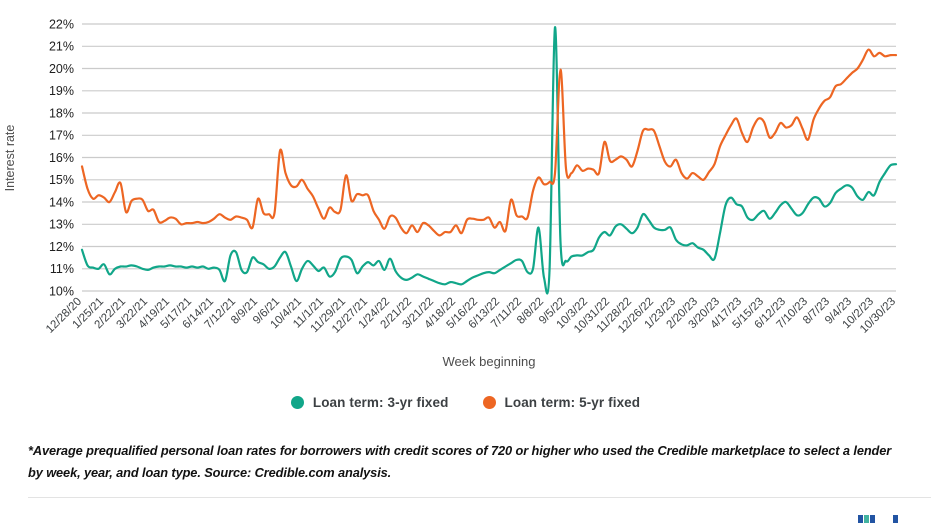 This screenshot has width=931, height=523. Describe the element at coordinates (489, 361) in the screenshot. I see `x-axis-title: Week beginning` at that location.